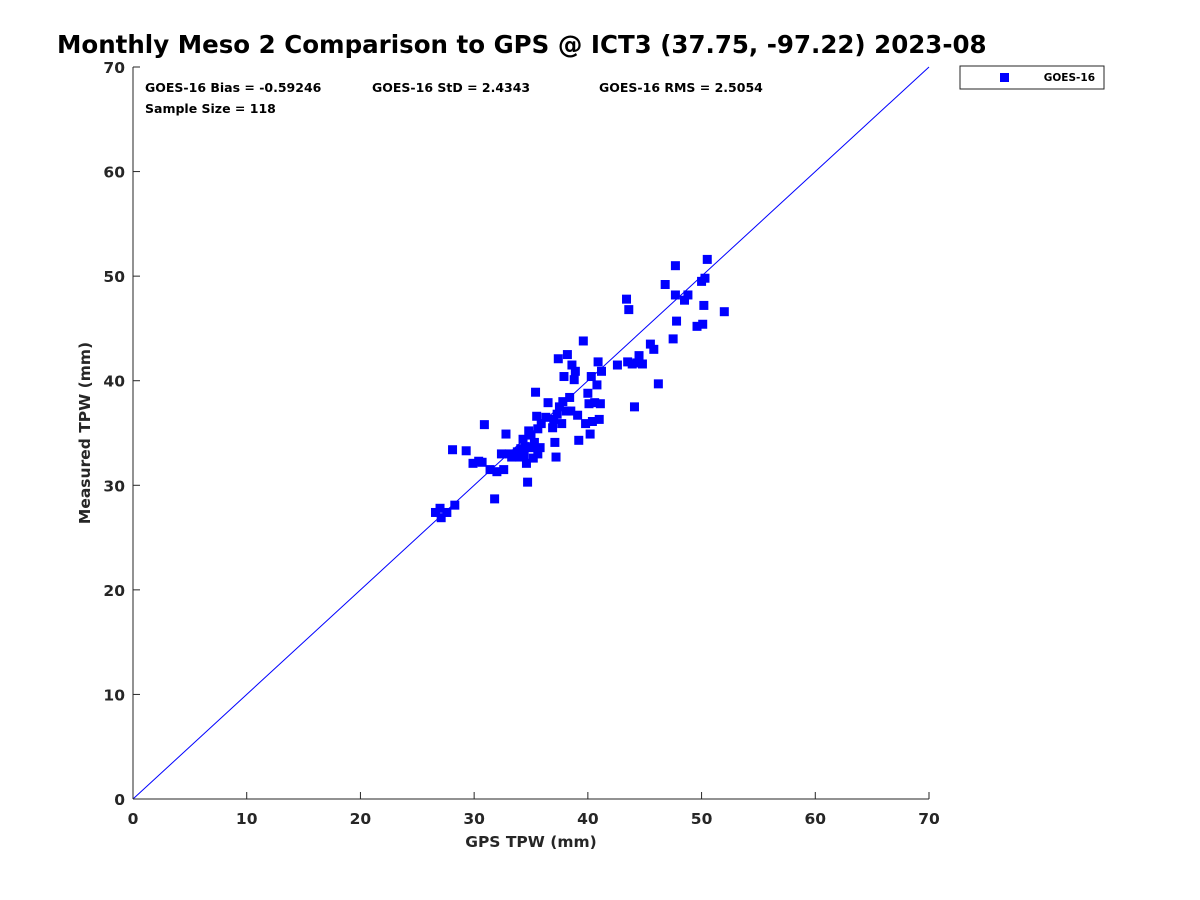 This screenshot has height=900, width=1200. What do you see at coordinates (681, 87) in the screenshot?
I see `rms-annotation: GOES-16 RMS = 2.5054` at bounding box center [681, 87].